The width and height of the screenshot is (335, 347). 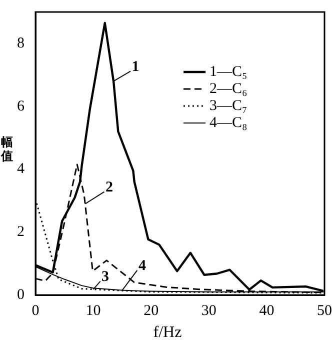 What do you see at coordinates (20, 294) in the screenshot?
I see `y-tick-label: 0` at bounding box center [20, 294].